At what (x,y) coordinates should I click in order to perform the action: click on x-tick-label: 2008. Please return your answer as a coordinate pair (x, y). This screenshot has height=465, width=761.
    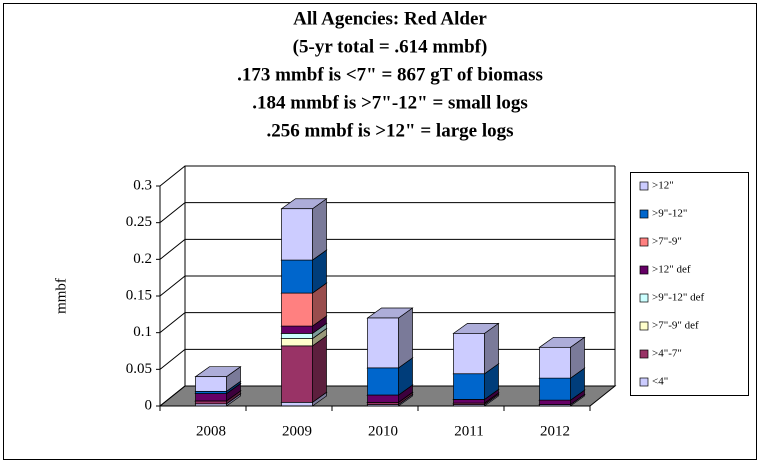
    Looking at the image, I should click on (211, 431).